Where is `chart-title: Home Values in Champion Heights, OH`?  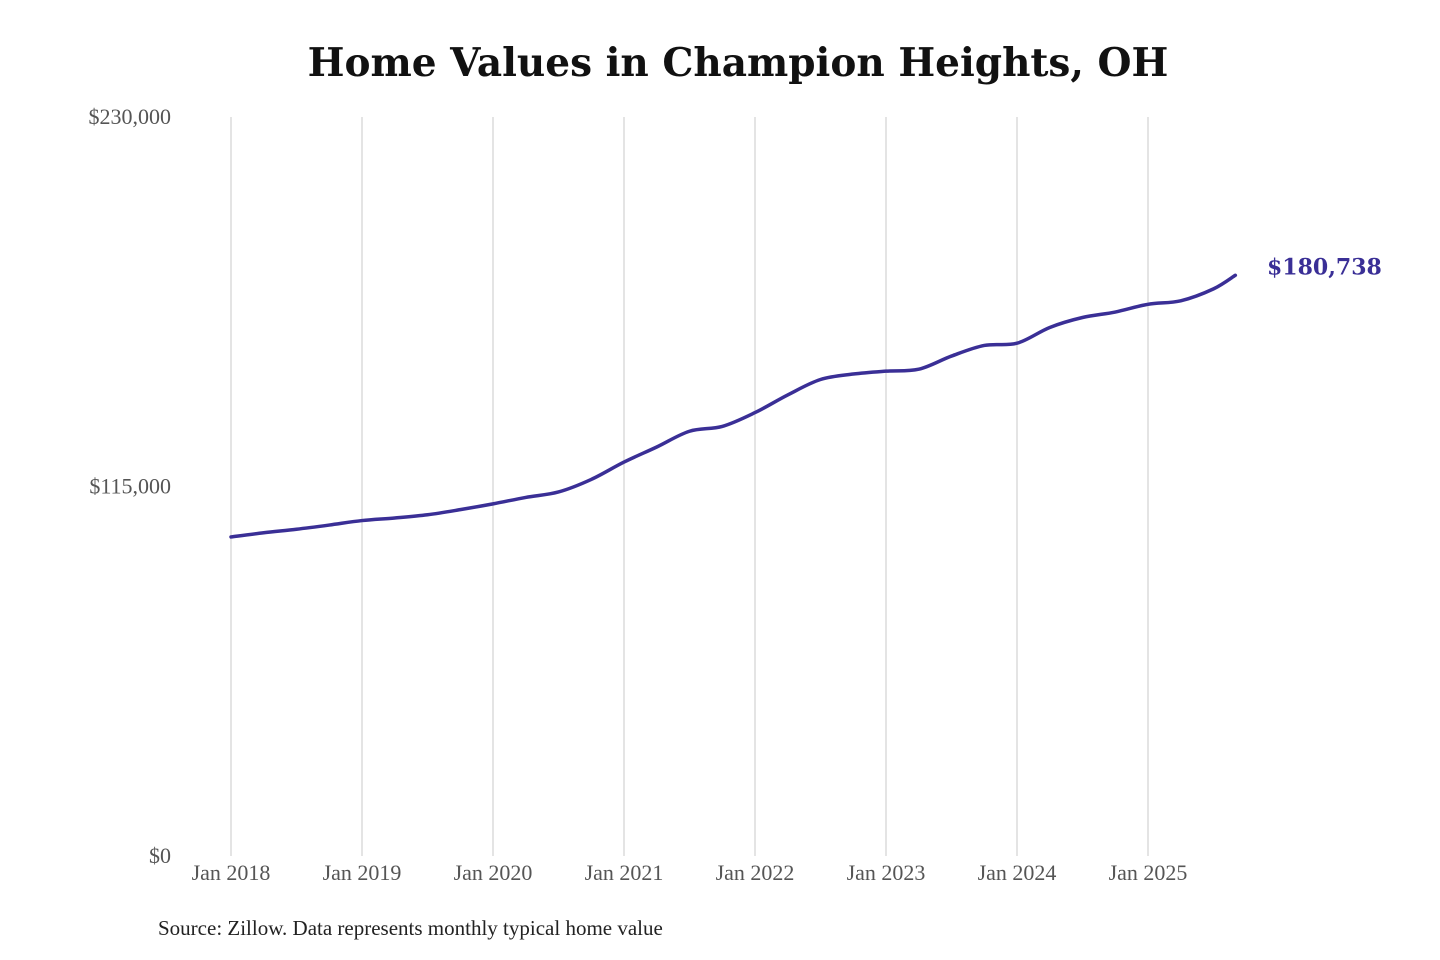
chart-title: Home Values in Champion Heights, OH is located at coordinates (738, 63).